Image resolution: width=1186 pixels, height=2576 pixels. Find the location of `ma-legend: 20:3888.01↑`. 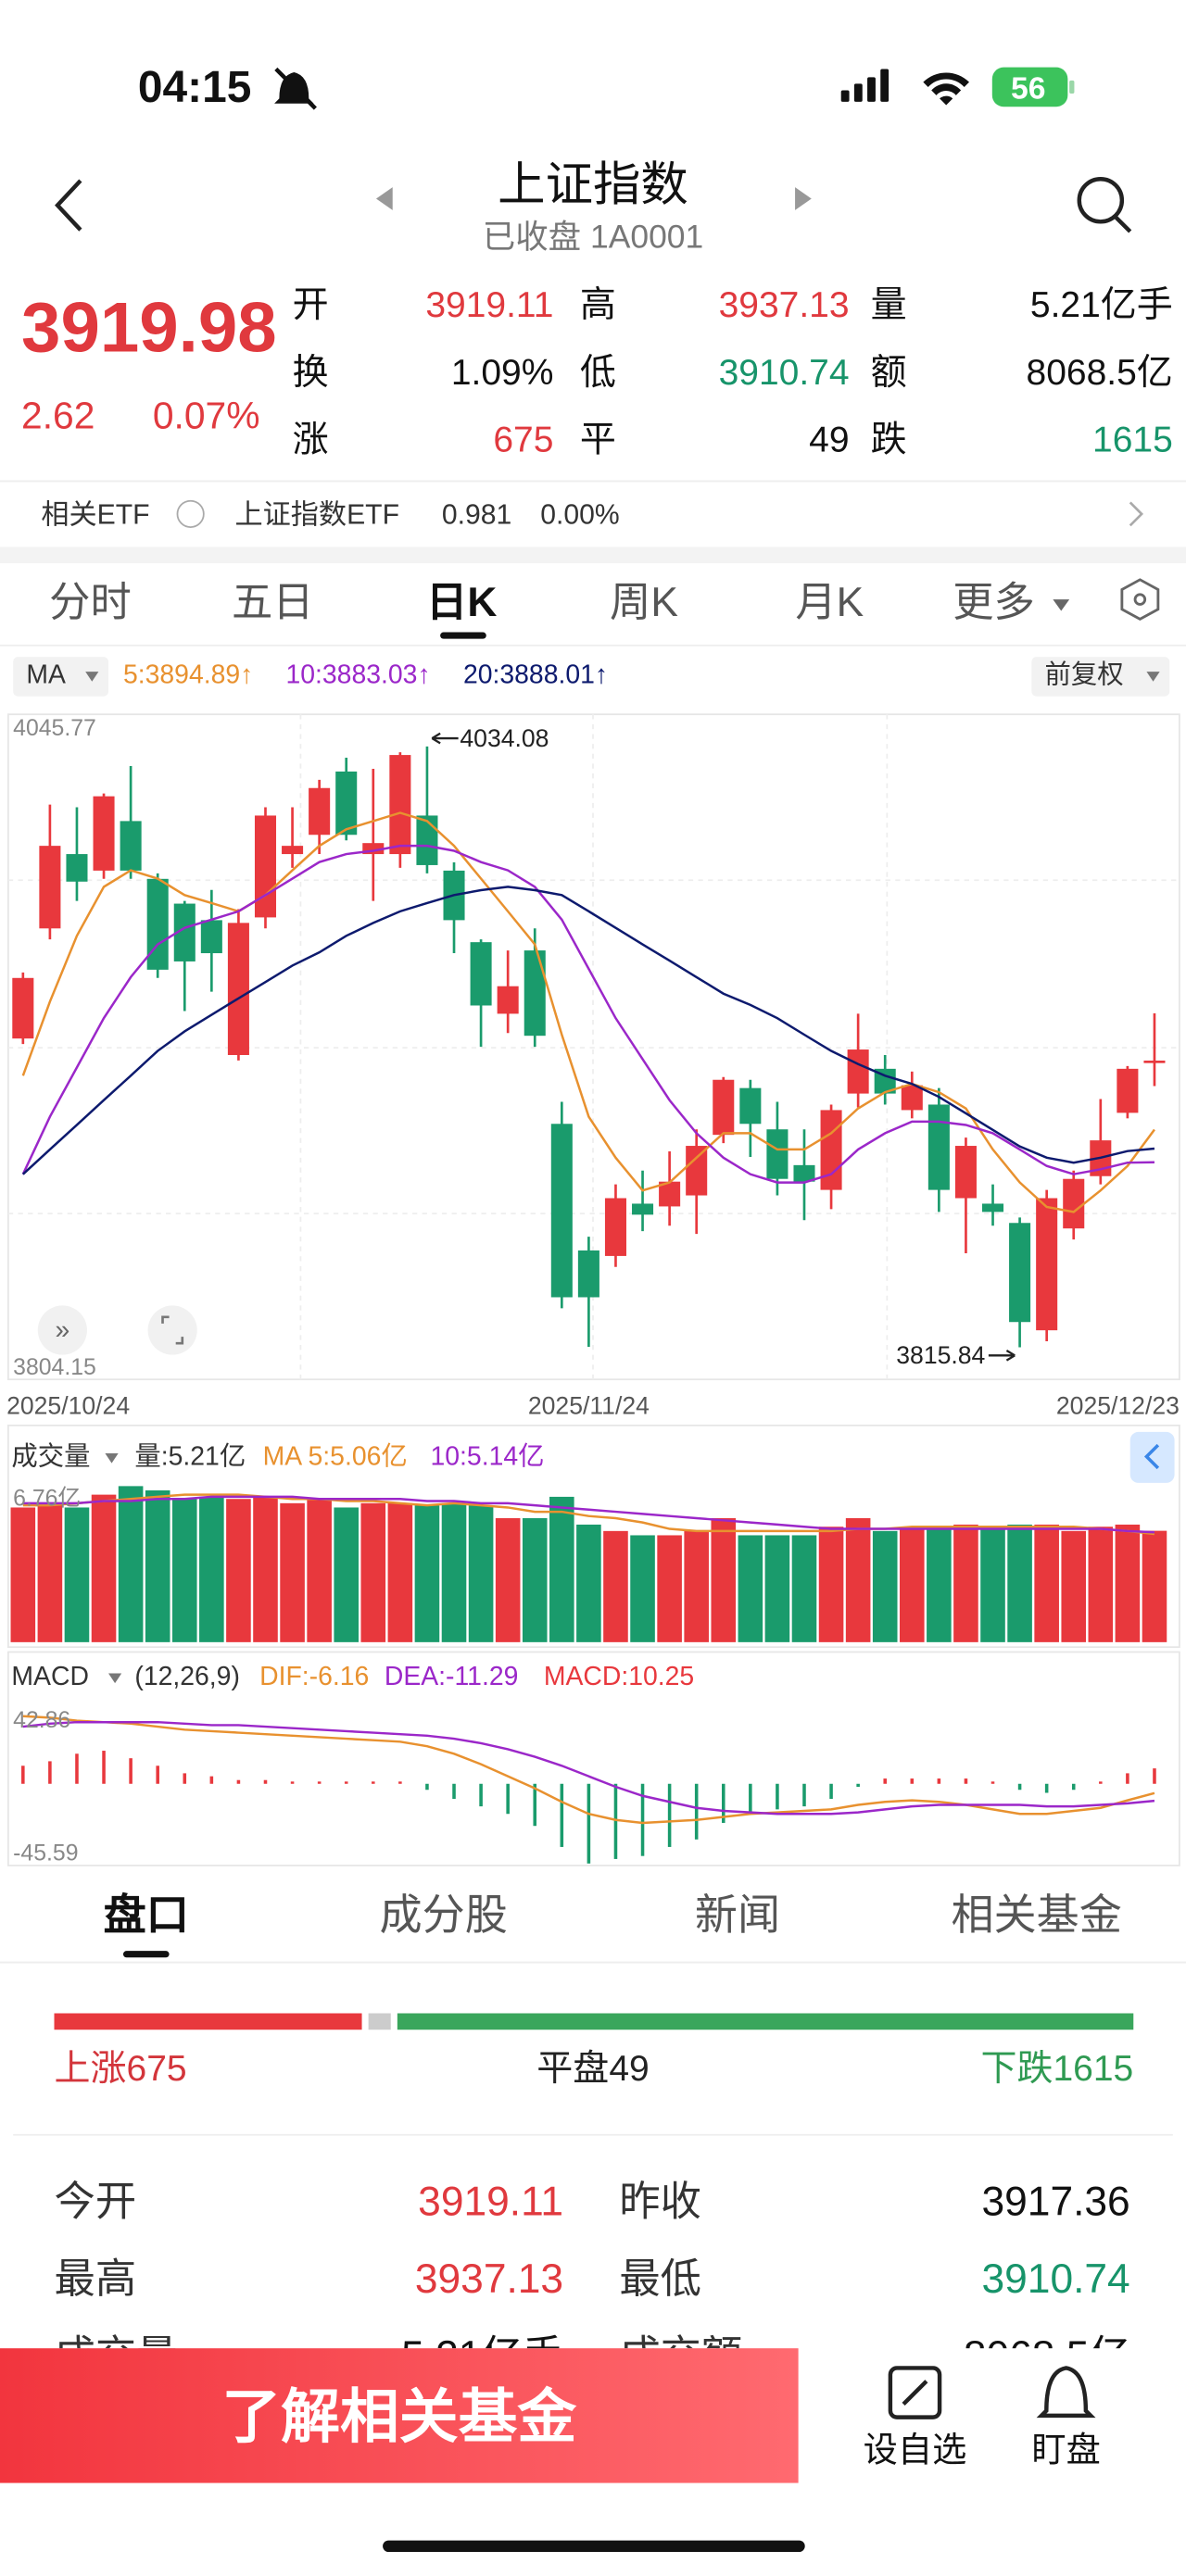

ma-legend: 20:3888.01↑ is located at coordinates (535, 675).